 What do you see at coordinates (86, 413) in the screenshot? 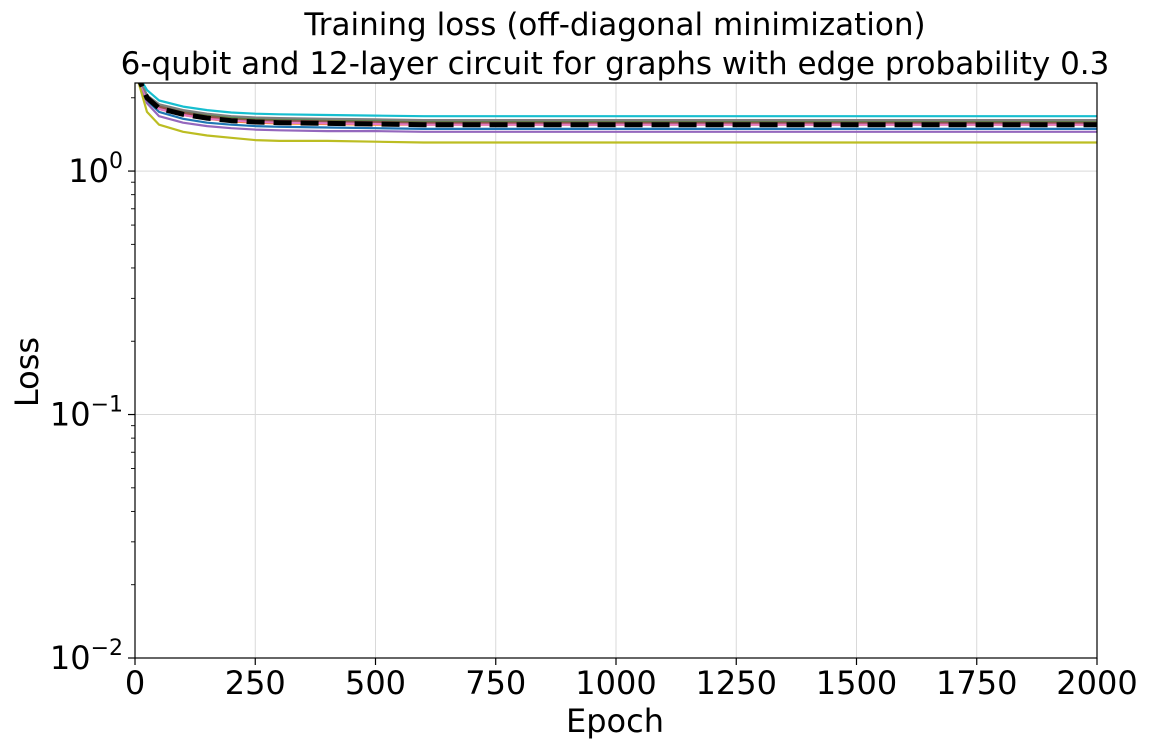
I see `y-tick-label: 10⁻¹` at bounding box center [86, 413].